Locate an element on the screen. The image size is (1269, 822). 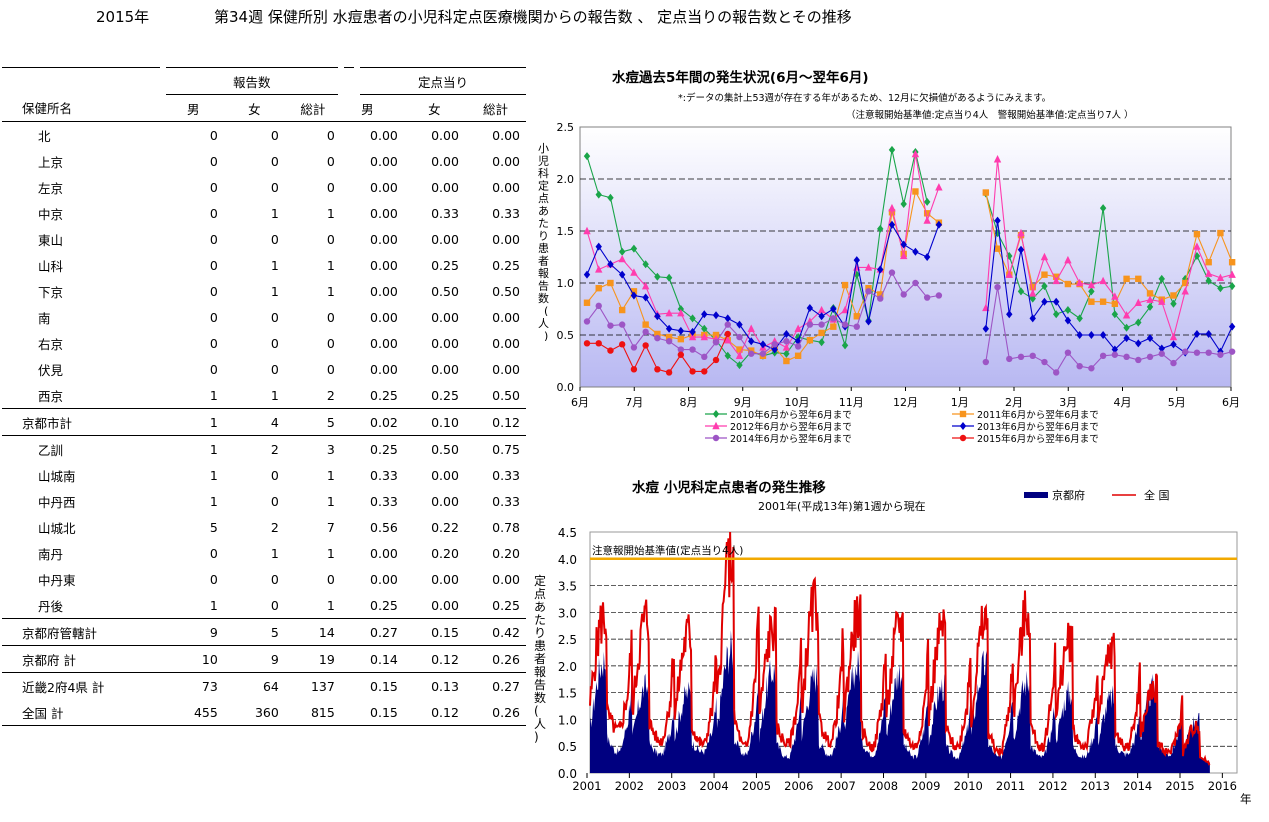
table-row: 京都府 計 10 9 19 0.14 0.12 0.26 is located at coordinates (264, 659).